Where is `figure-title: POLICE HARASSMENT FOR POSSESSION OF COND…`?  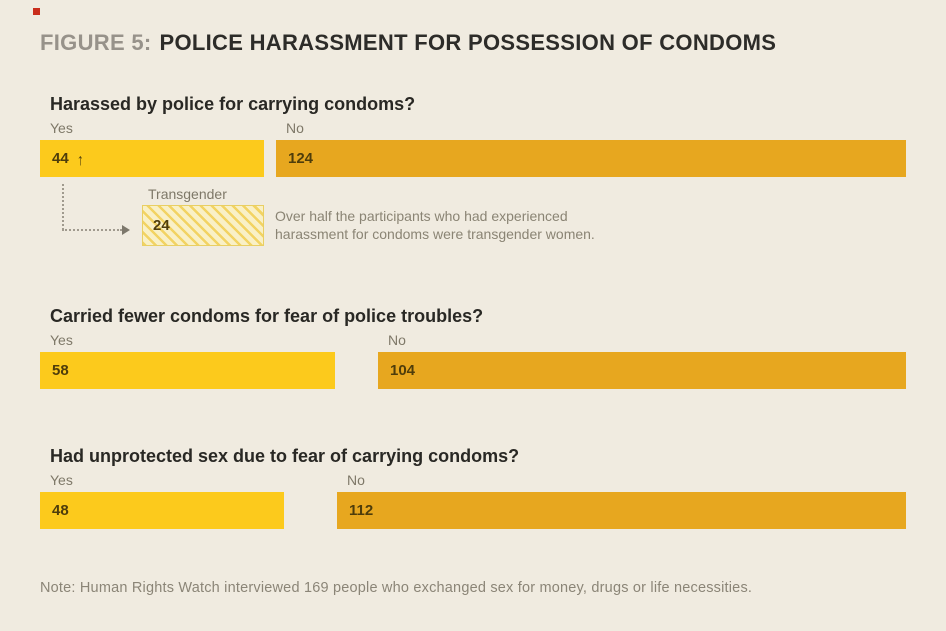
figure-title: POLICE HARASSMENT FOR POSSESSION OF COND… is located at coordinates (468, 42).